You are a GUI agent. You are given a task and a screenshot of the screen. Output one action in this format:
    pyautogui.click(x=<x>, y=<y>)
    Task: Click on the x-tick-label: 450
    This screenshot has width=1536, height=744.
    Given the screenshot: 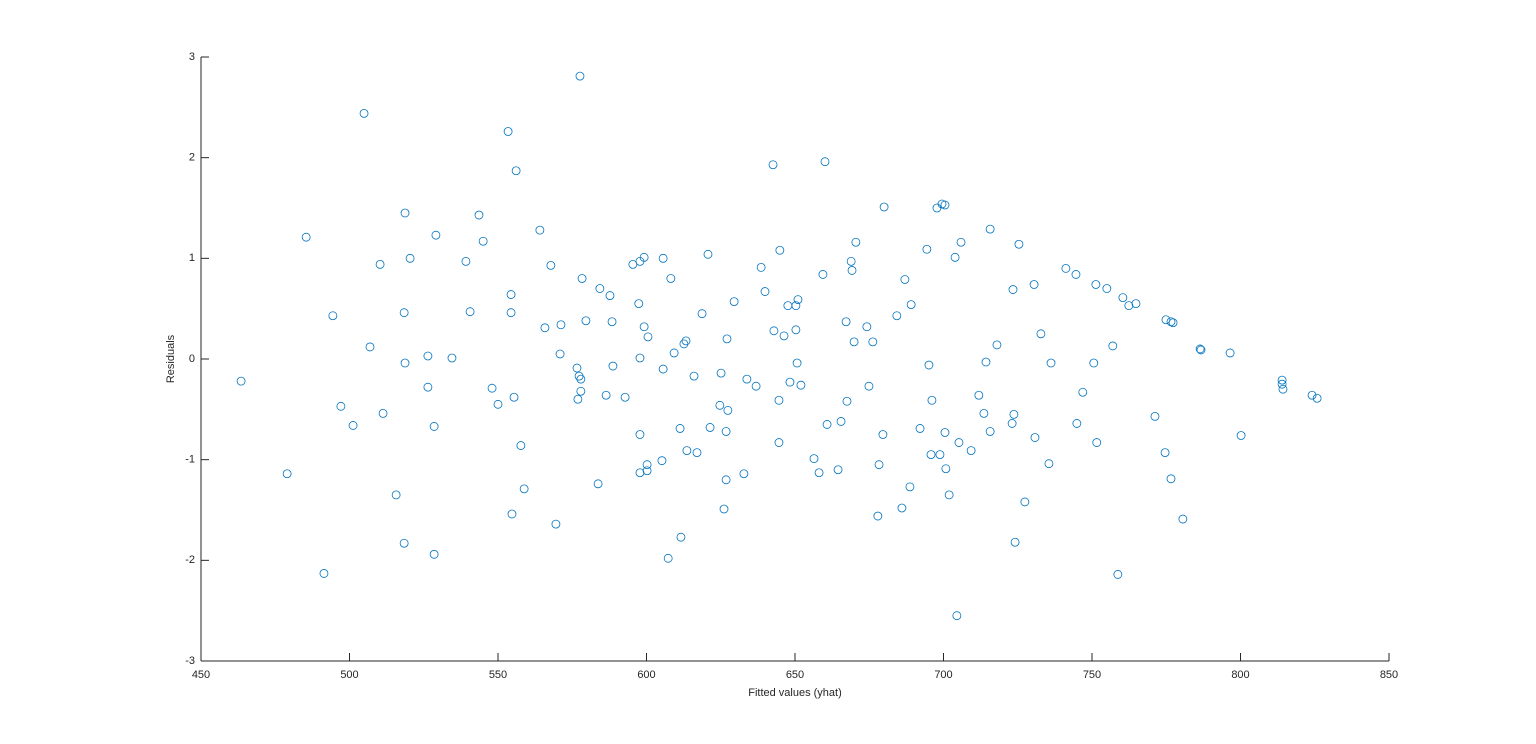 What is the action you would take?
    pyautogui.click(x=201, y=675)
    